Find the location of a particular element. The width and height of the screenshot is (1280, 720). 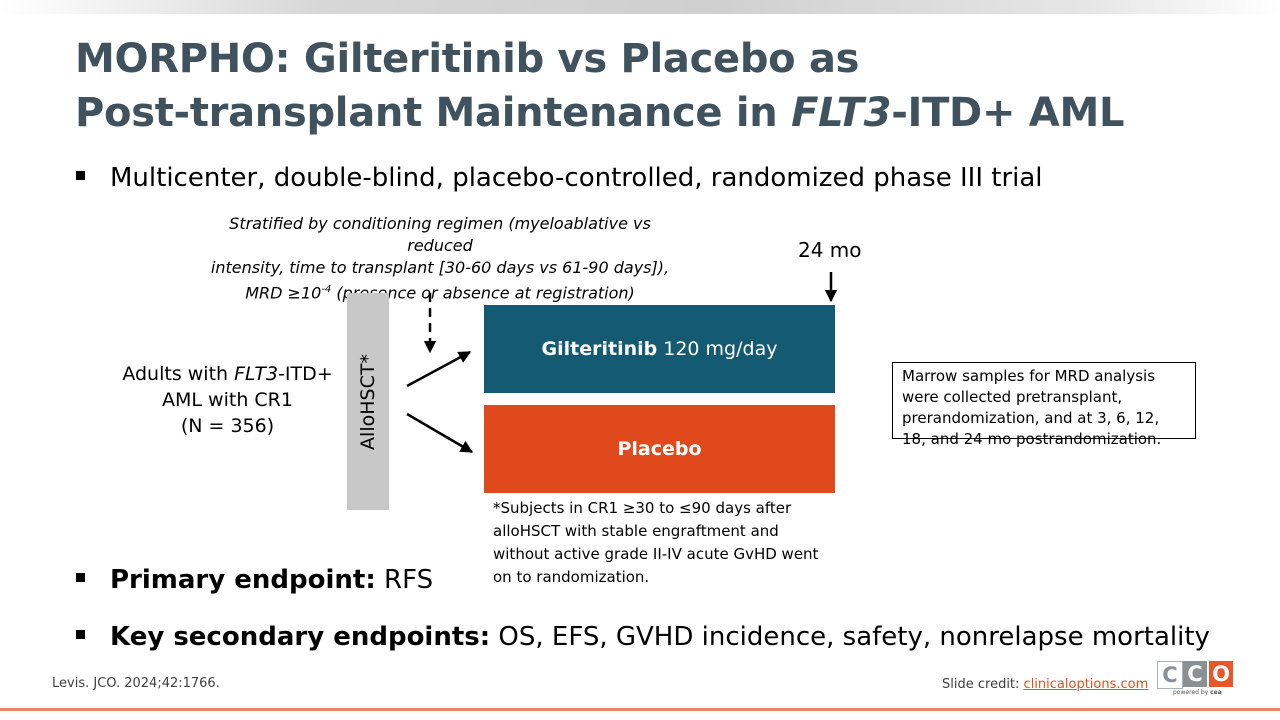

placebo-arm-box: Placebo is located at coordinates (659, 449).